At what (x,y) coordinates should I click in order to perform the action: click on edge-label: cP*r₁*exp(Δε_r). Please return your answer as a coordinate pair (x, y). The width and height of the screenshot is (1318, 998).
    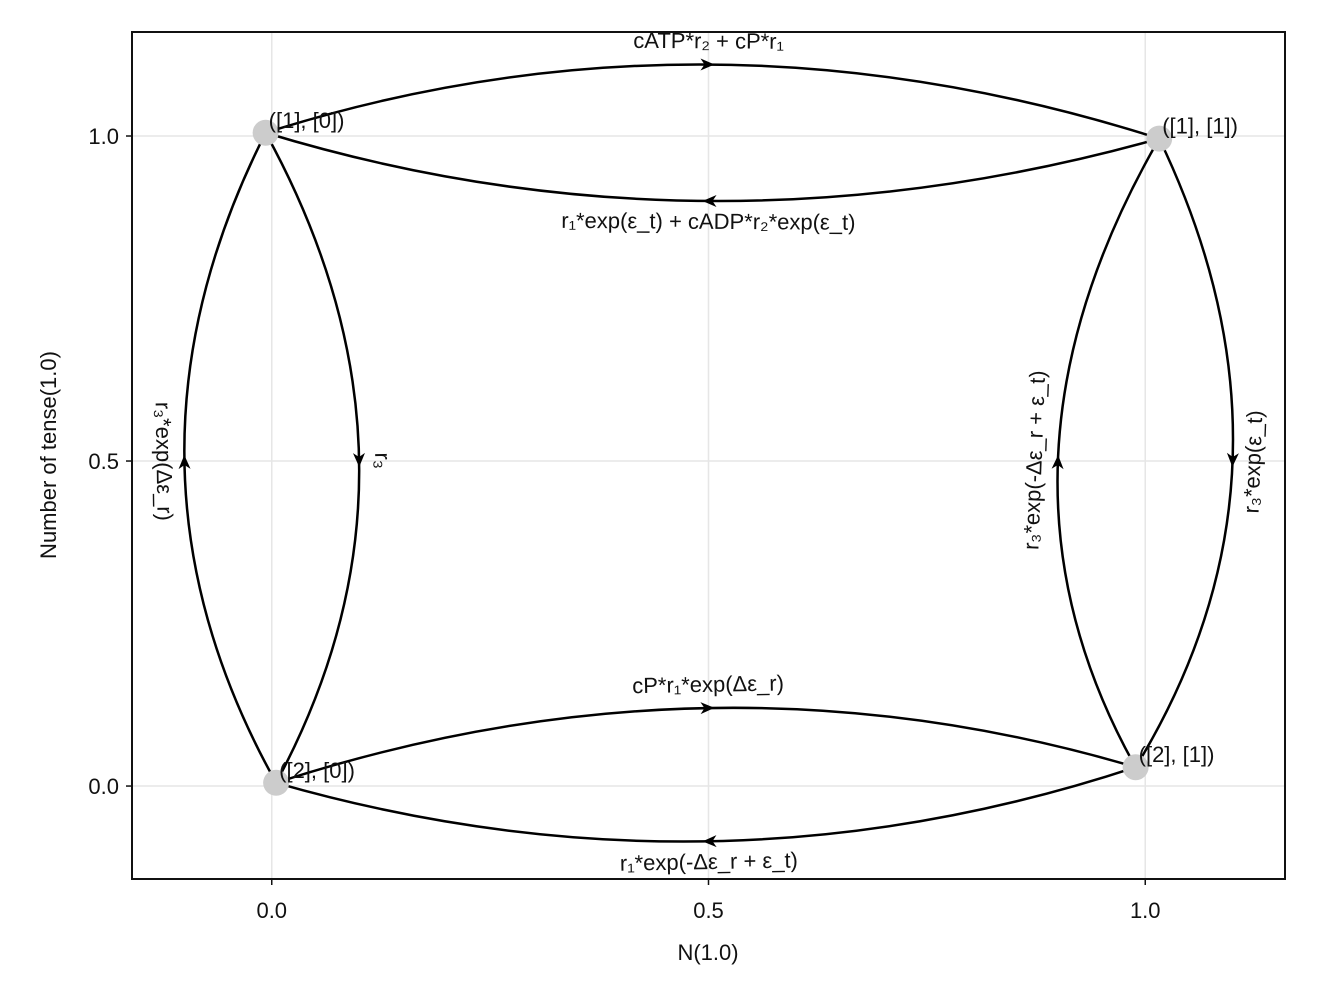
    Looking at the image, I should click on (708, 684).